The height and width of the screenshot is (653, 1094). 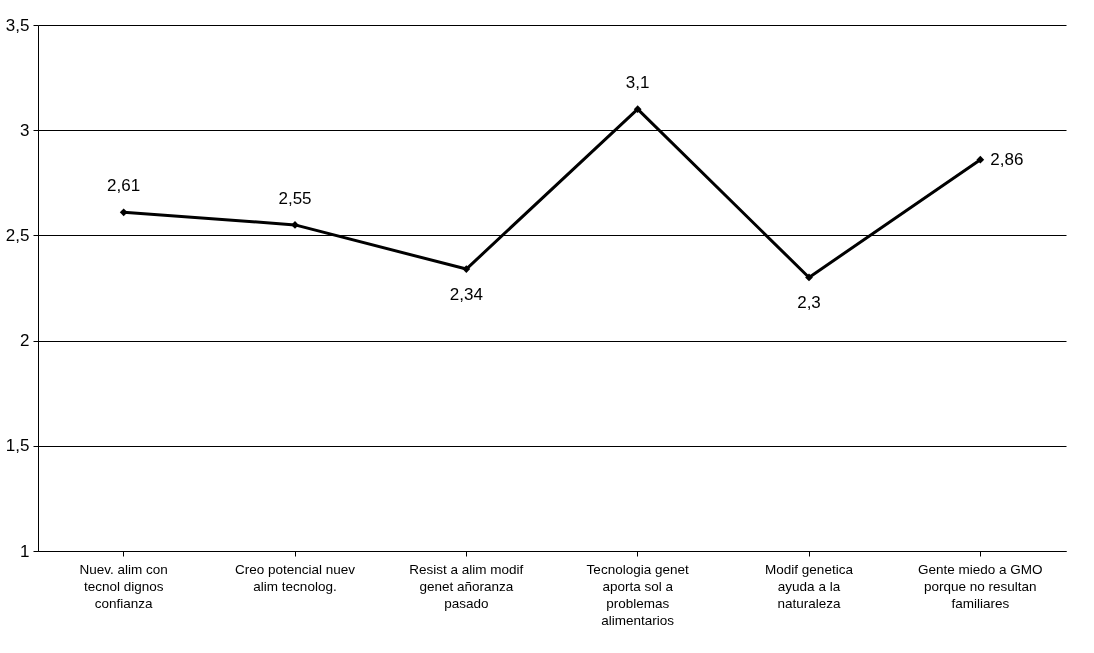 What do you see at coordinates (637, 83) in the screenshot?
I see `data-label: 3,1` at bounding box center [637, 83].